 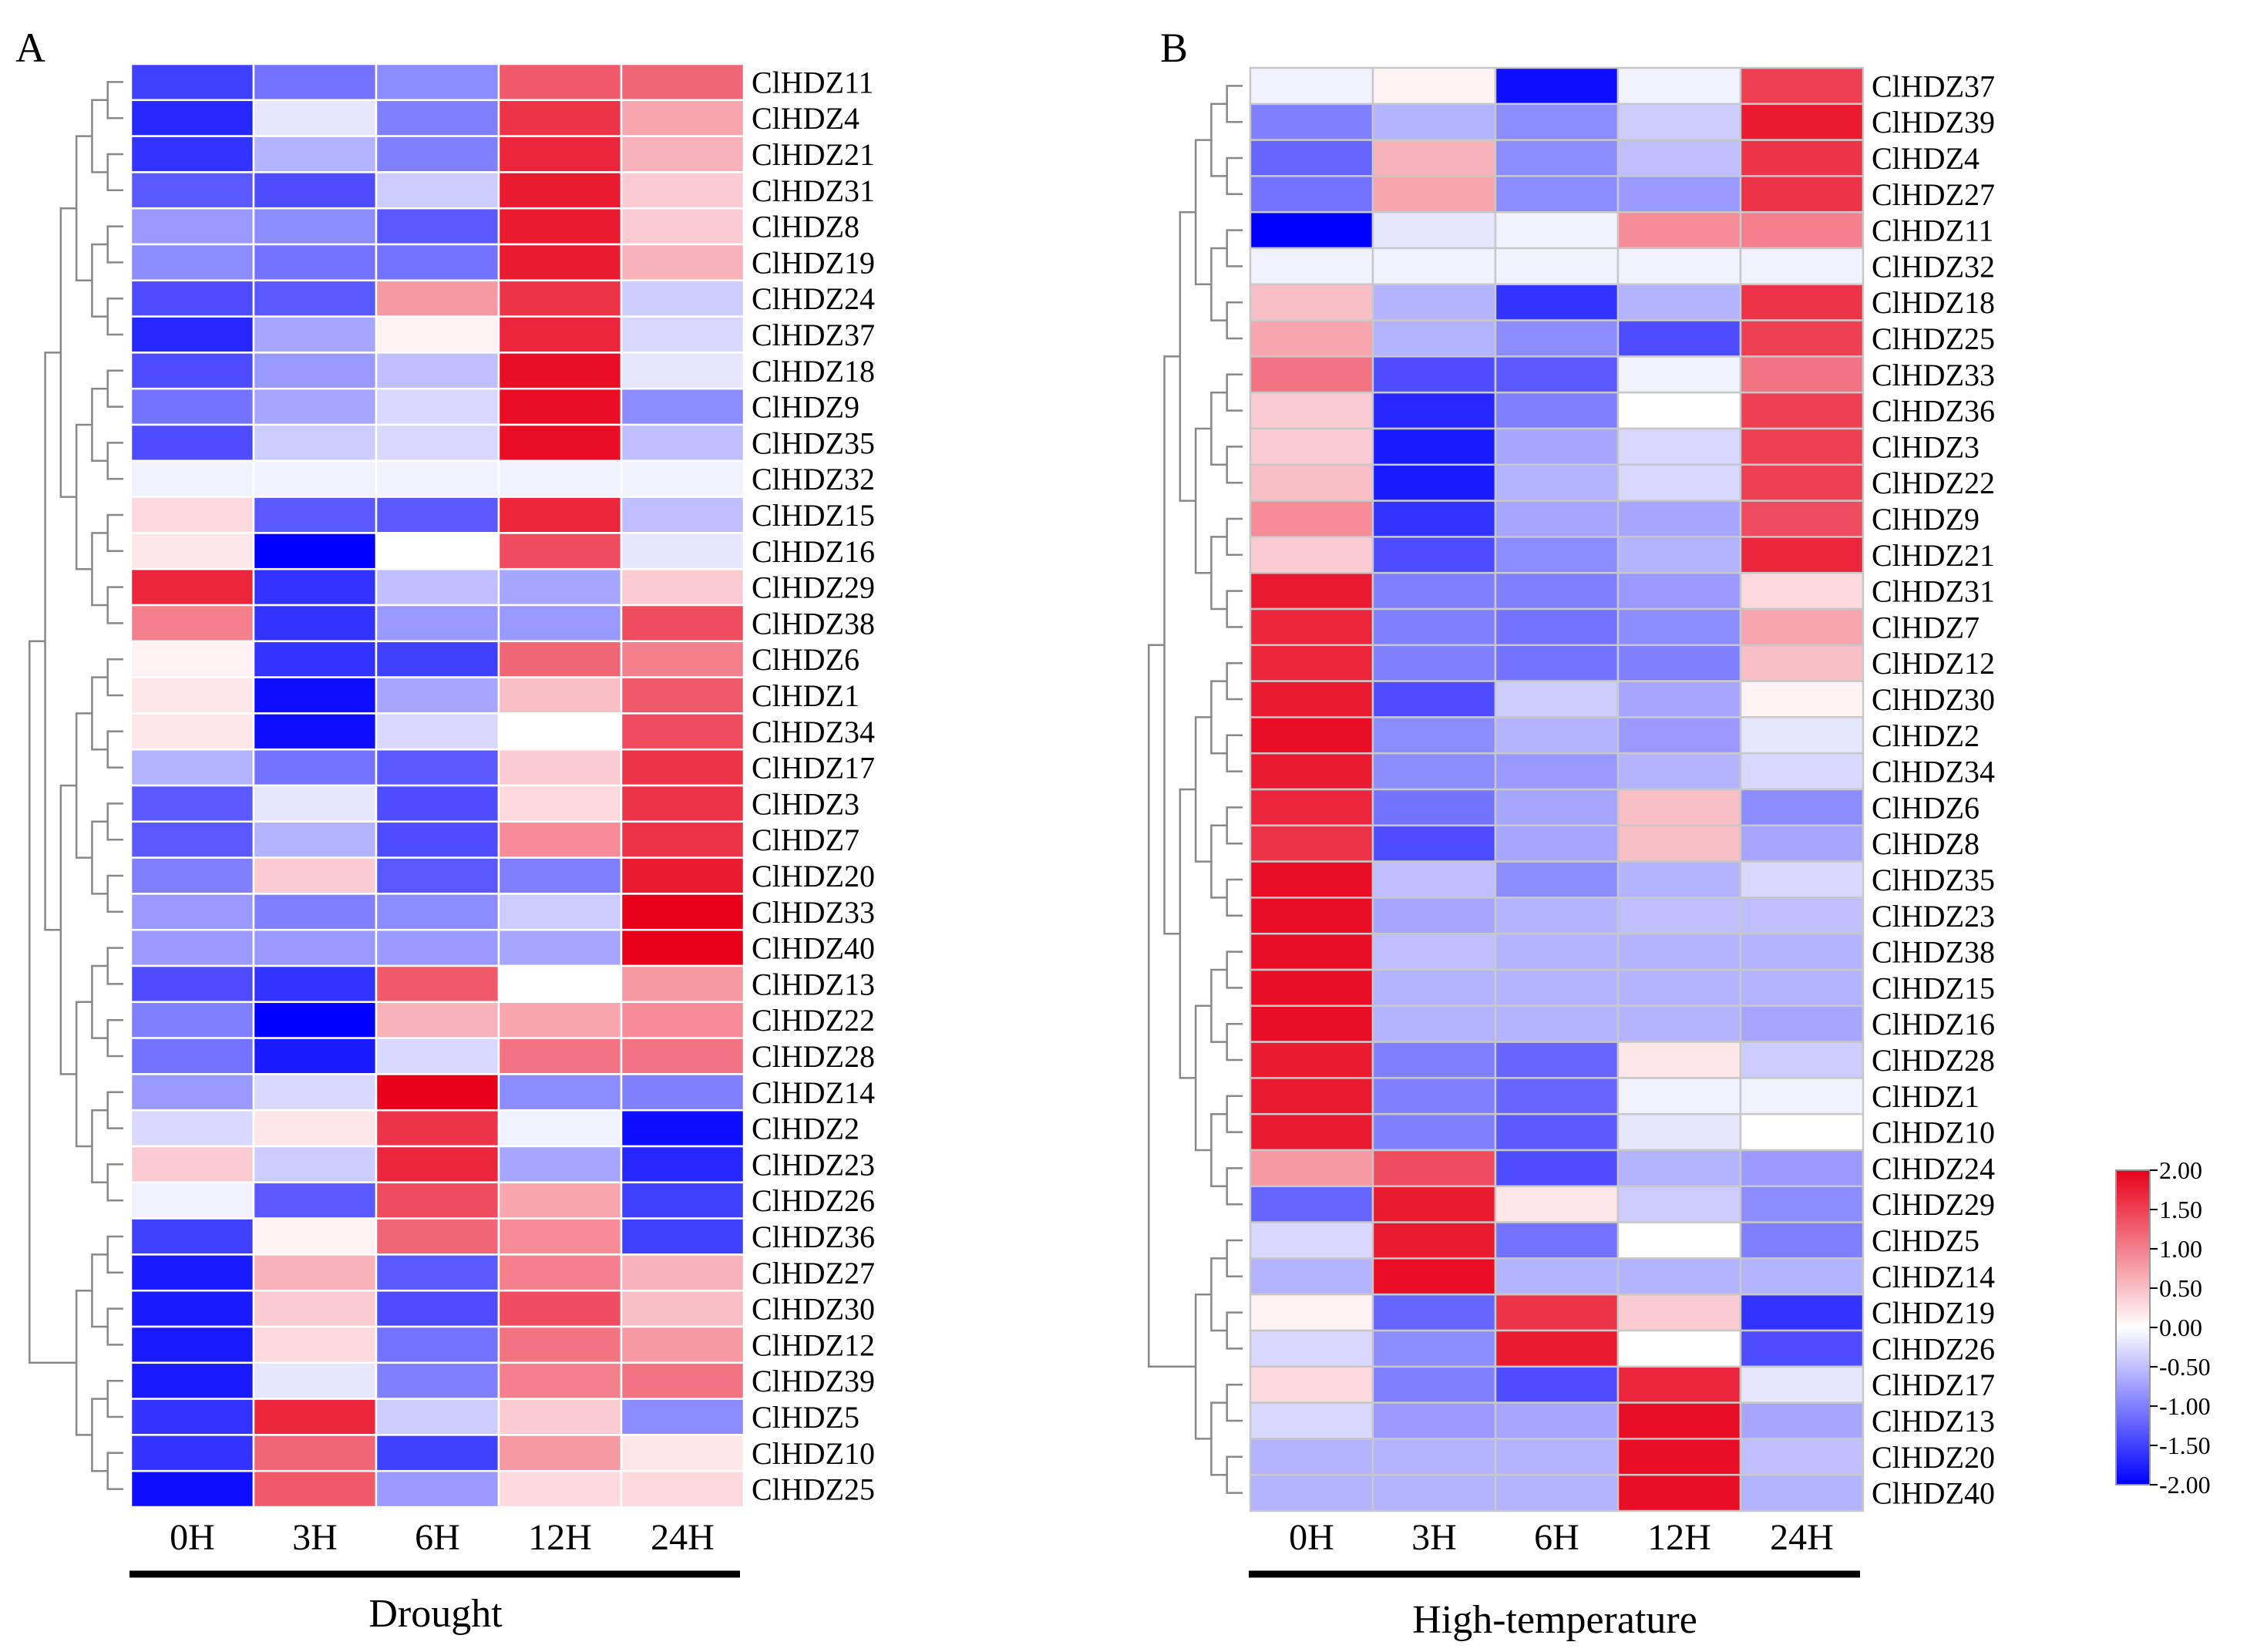 I want to click on row-label: ClHDZ26, so click(x=813, y=1200).